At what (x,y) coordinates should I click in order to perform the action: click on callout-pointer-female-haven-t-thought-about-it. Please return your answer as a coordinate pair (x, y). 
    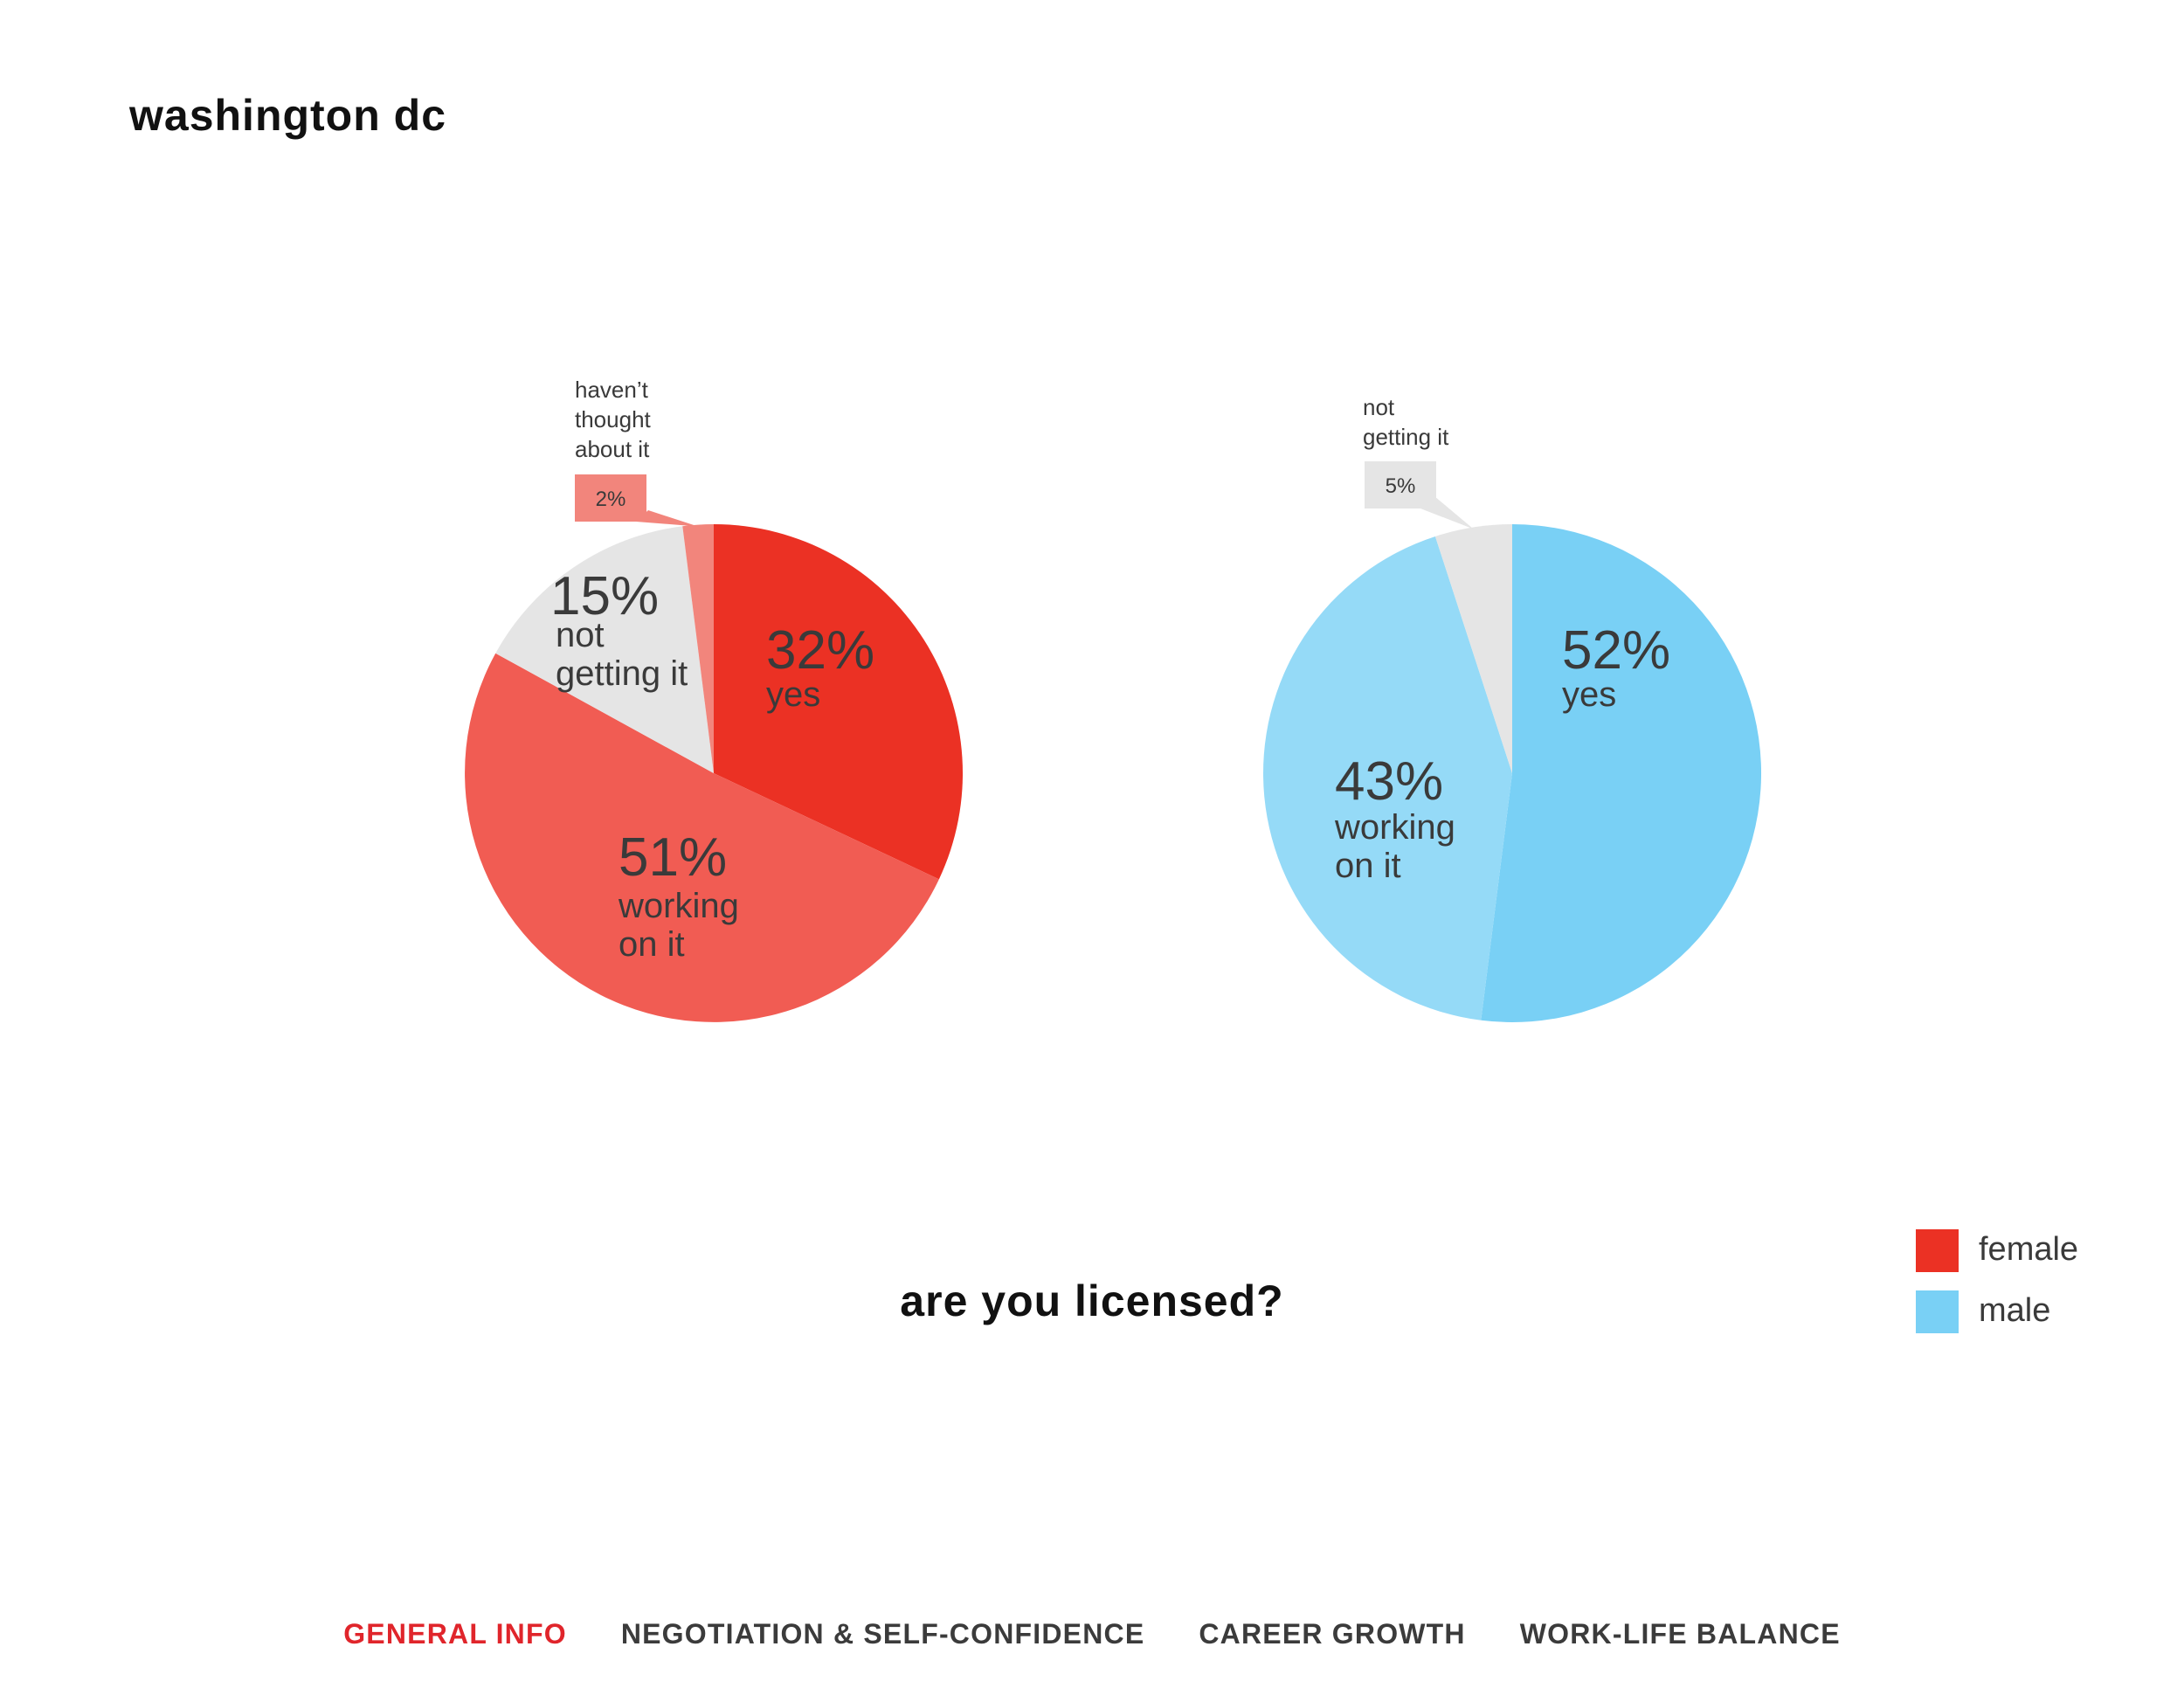
    Looking at the image, I should click on (667, 518).